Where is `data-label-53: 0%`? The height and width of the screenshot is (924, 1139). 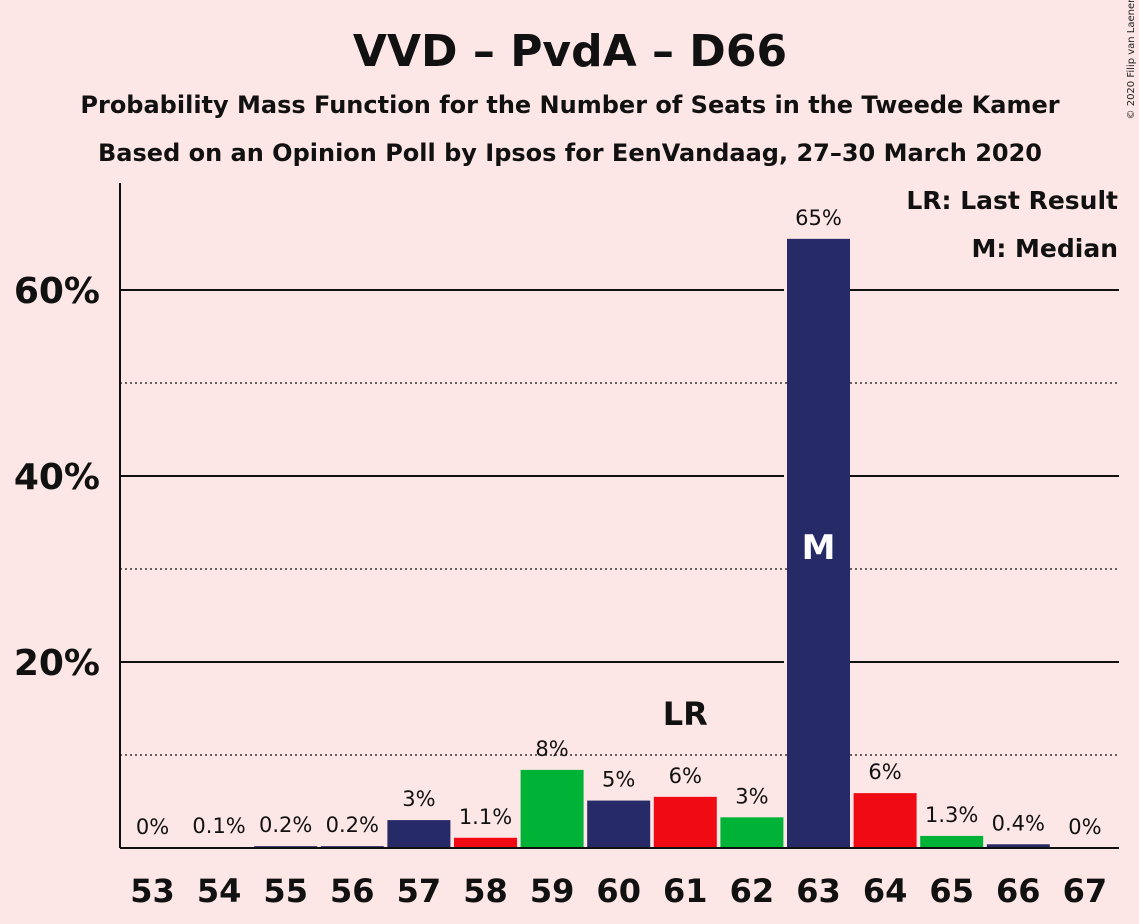
data-label-53: 0% is located at coordinates (152, 827).